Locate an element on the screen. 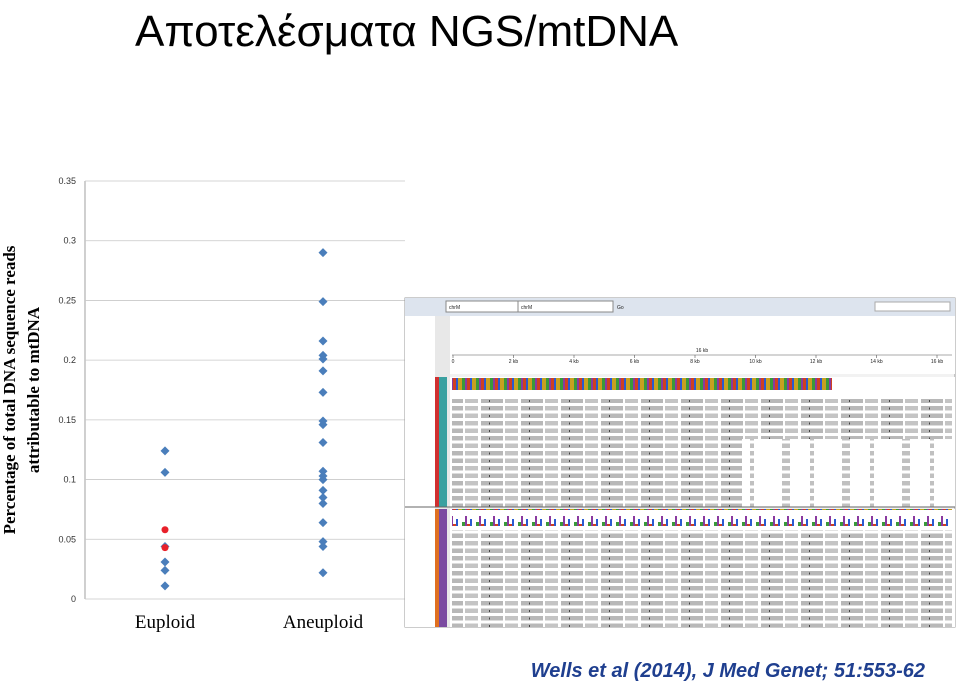 Image resolution: width=960 pixels, height=684 pixels. y-tick-label: 0.35 is located at coordinates (67, 181).